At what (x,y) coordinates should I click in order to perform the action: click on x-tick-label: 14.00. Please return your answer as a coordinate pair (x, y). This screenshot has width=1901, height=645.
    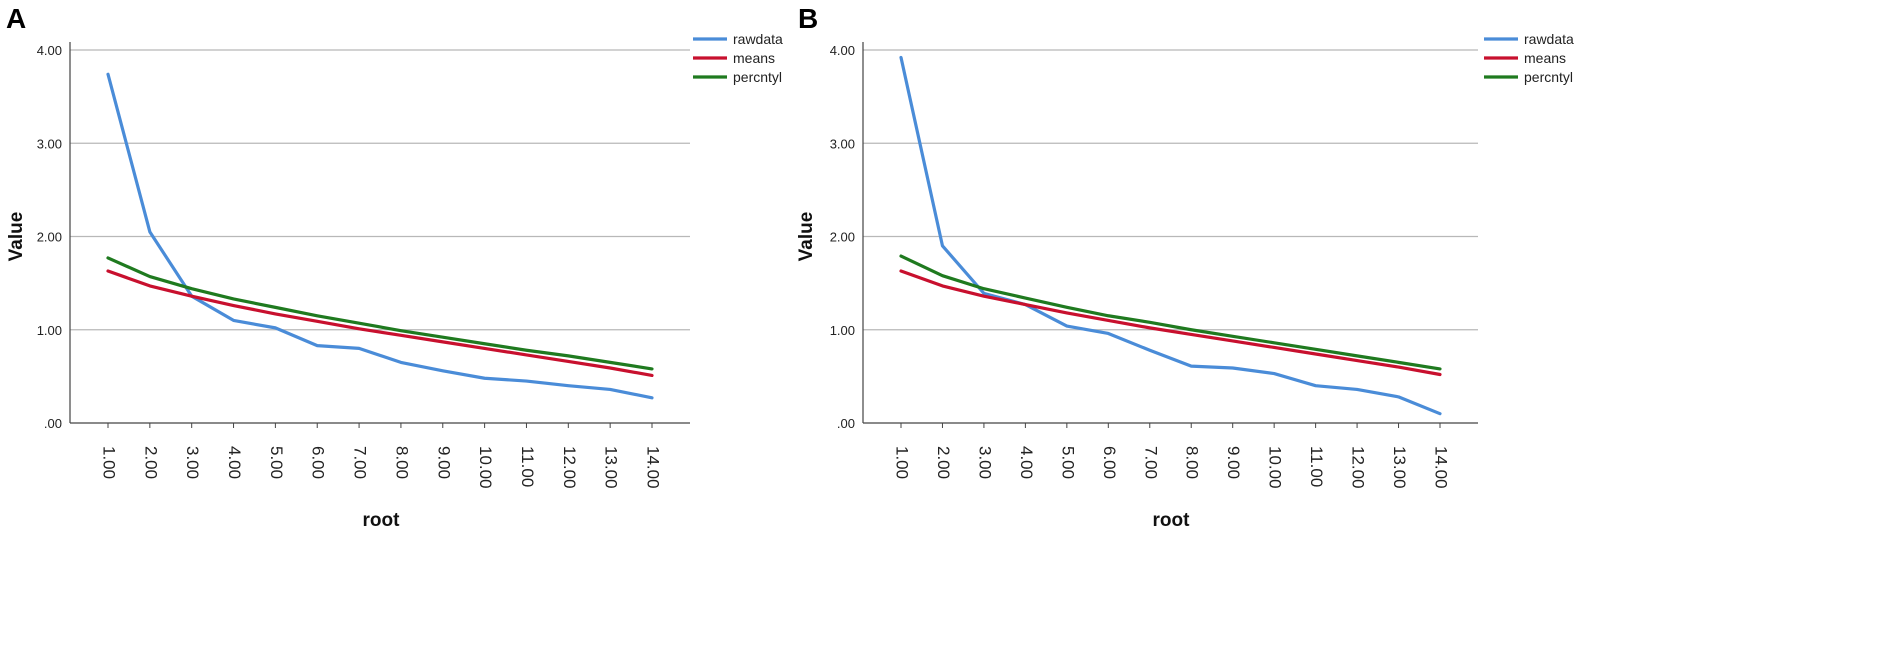
    Looking at the image, I should click on (1441, 467).